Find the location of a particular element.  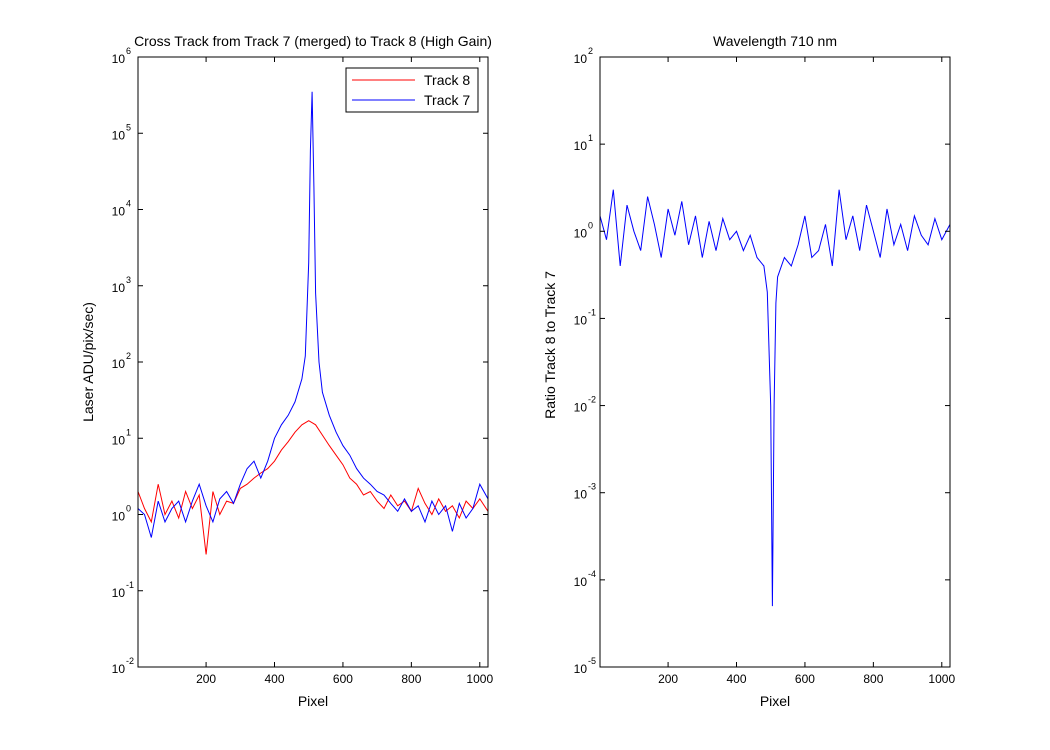

right-x-tick-label: 400 is located at coordinates (736, 679).